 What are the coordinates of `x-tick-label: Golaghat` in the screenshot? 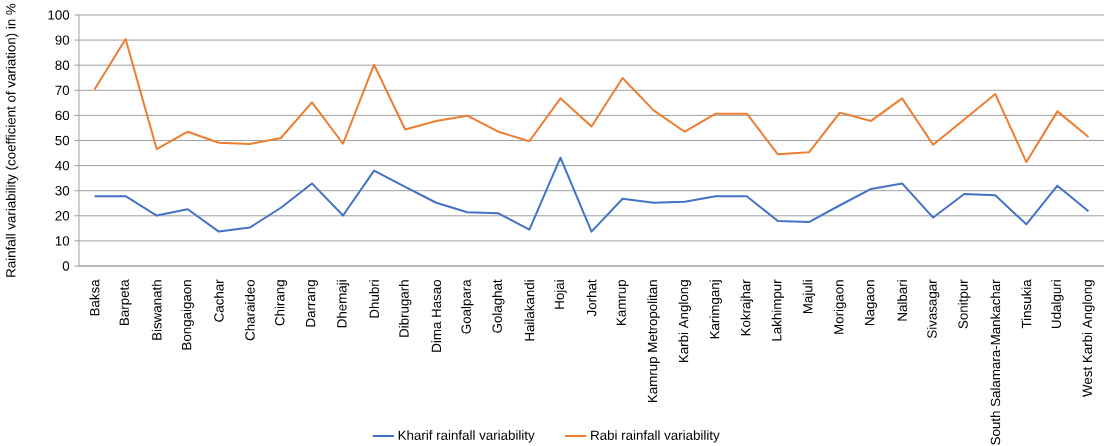 It's located at (498, 306).